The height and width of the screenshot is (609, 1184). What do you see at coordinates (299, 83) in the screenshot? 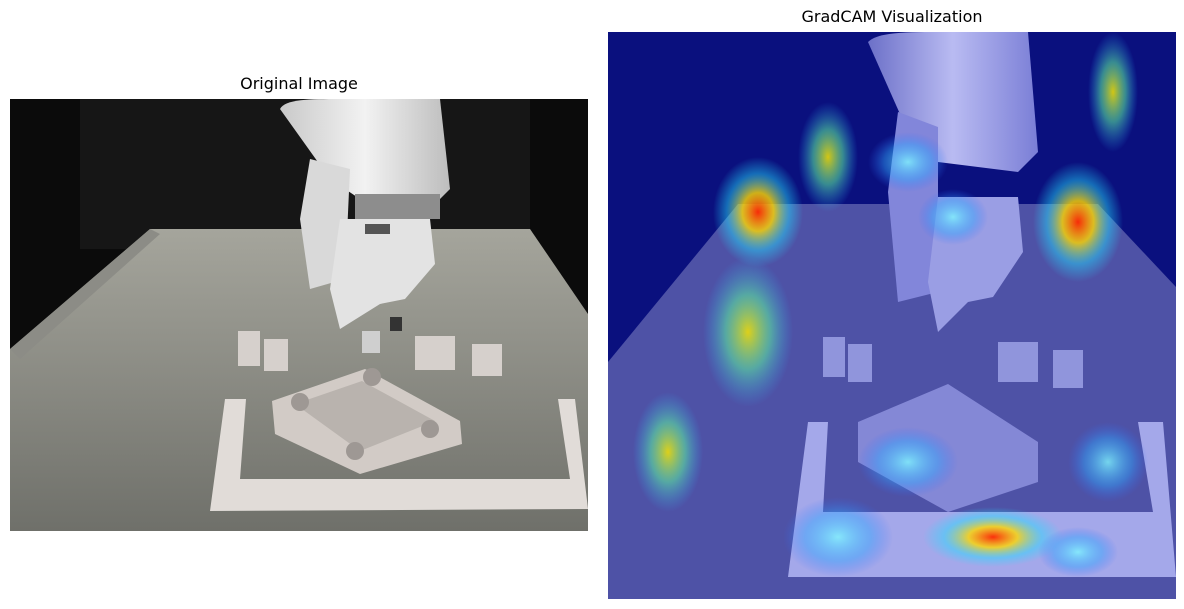
I see `original-image-title: Original Image` at bounding box center [299, 83].